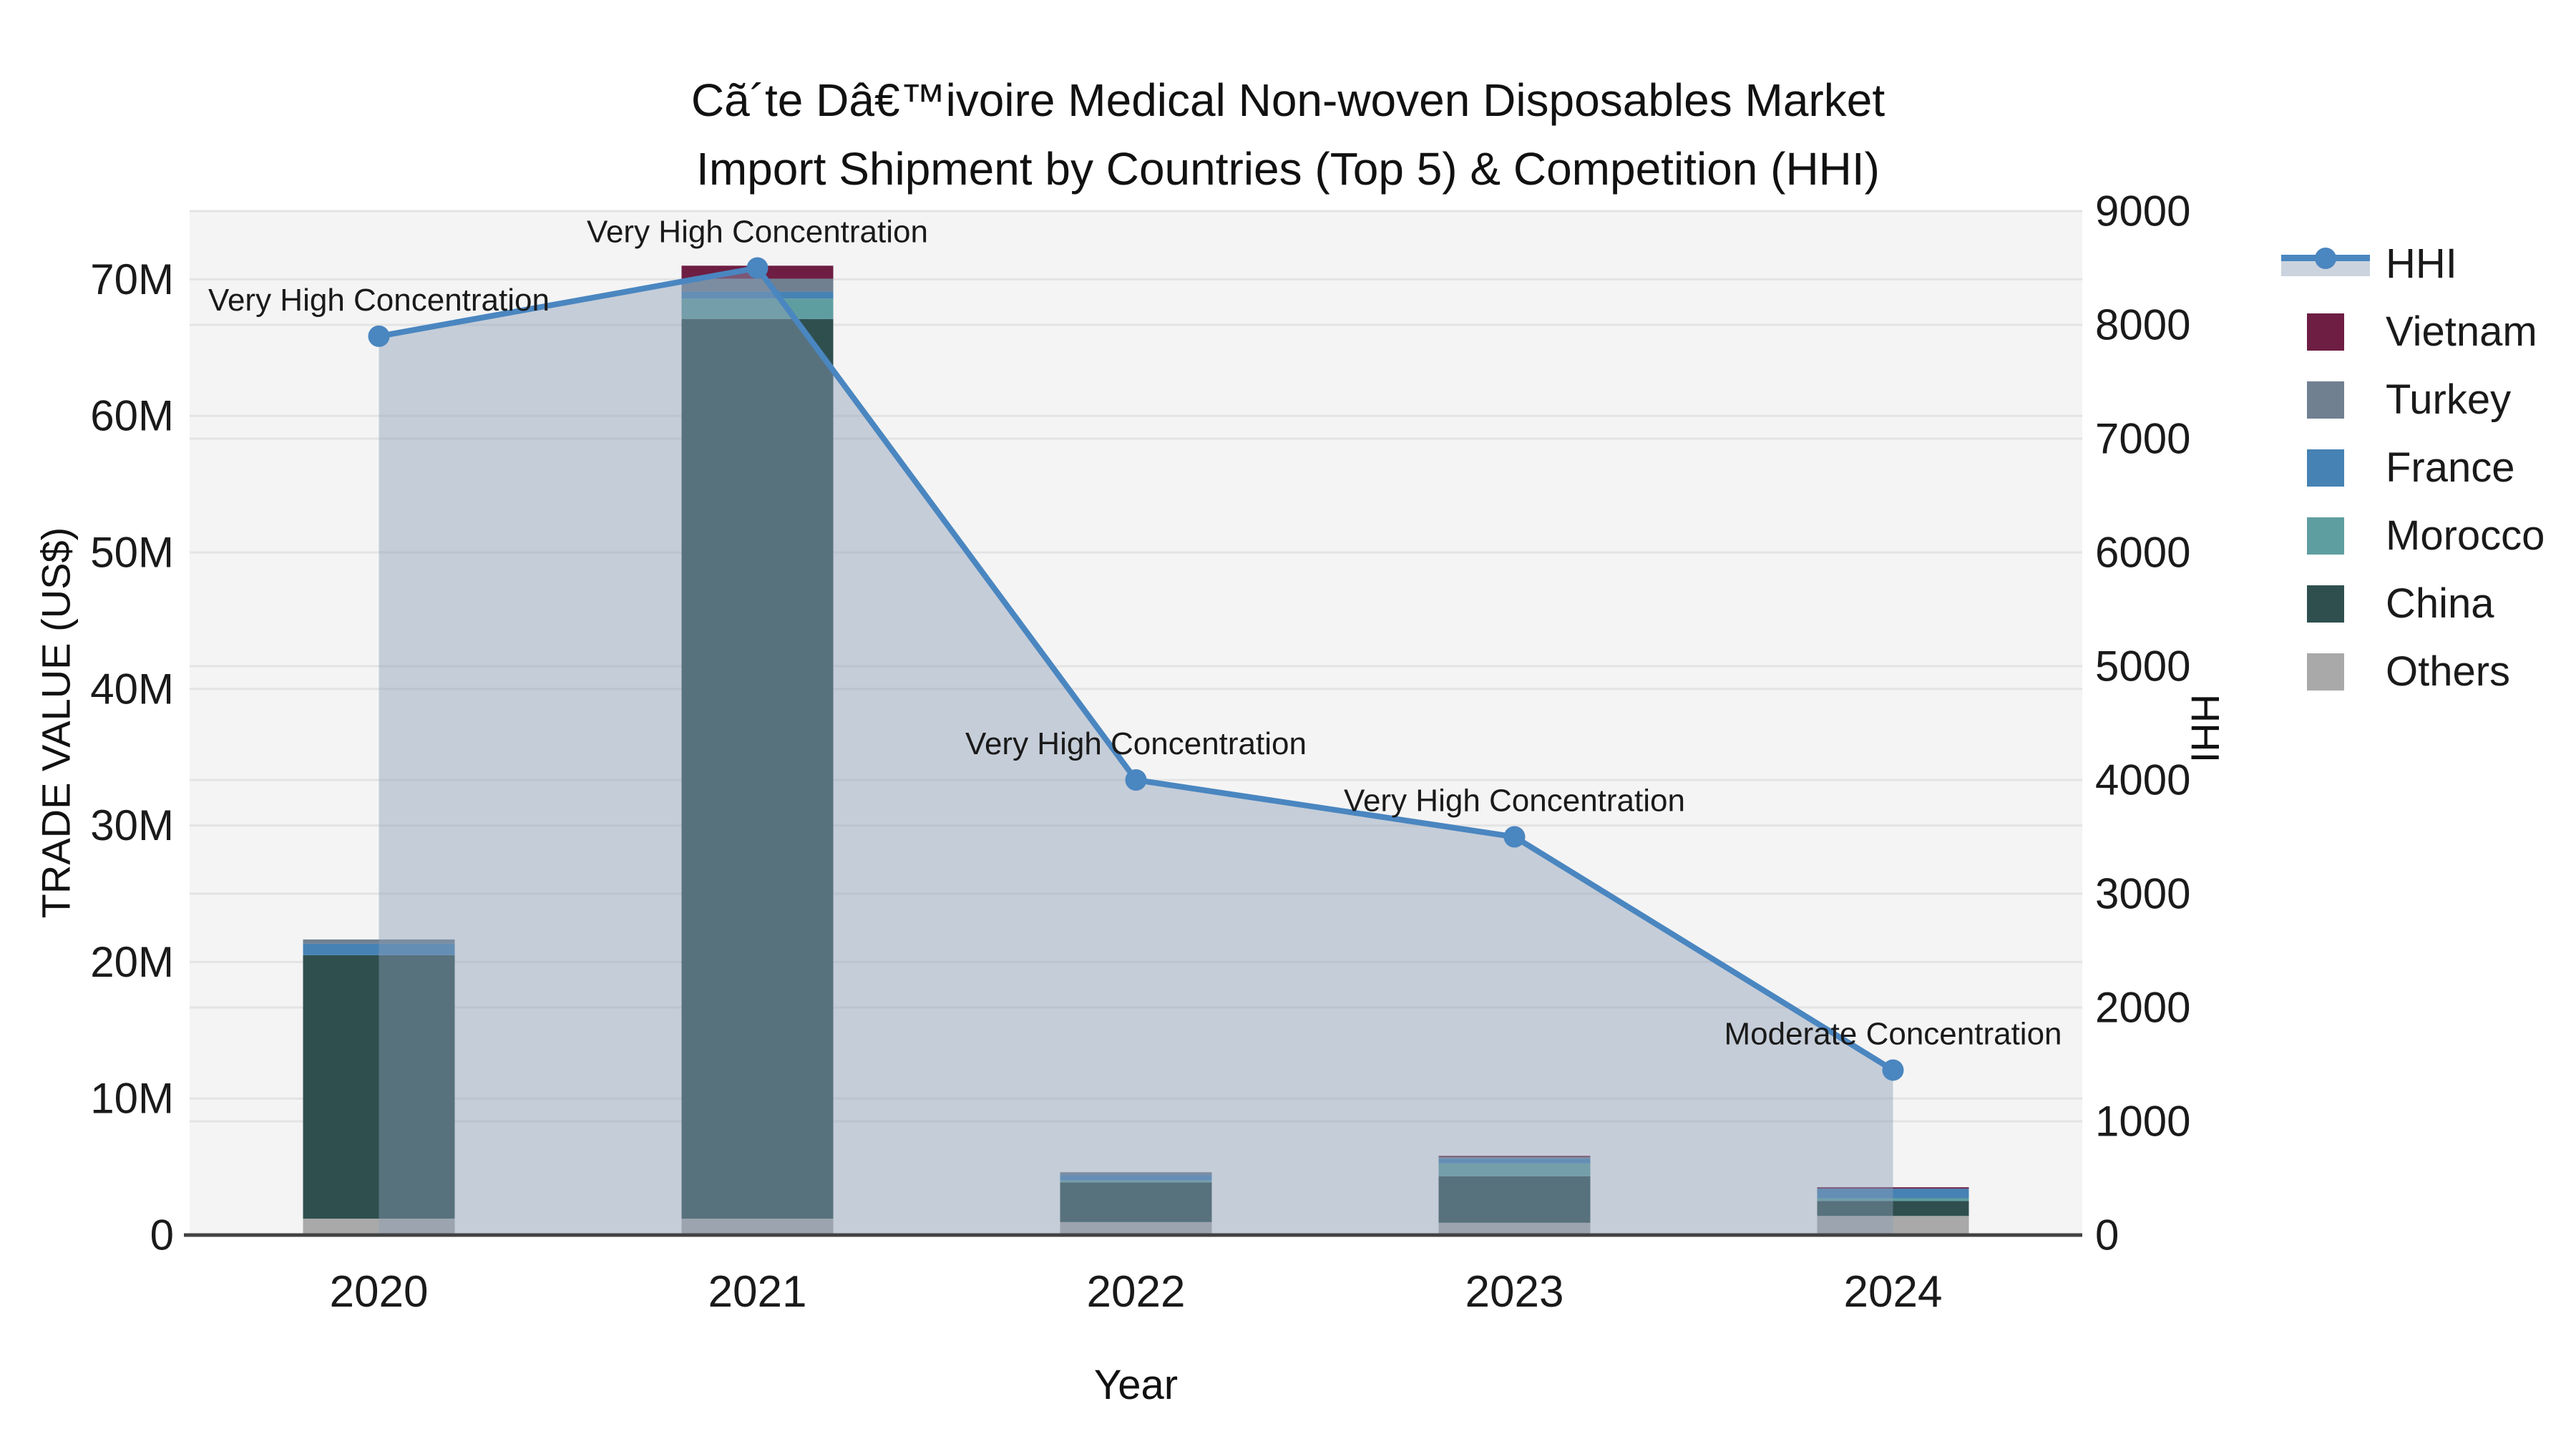 Image resolution: width=2576 pixels, height=1449 pixels. Describe the element at coordinates (1893, 1292) in the screenshot. I see `x-tick-label: 2024` at that location.